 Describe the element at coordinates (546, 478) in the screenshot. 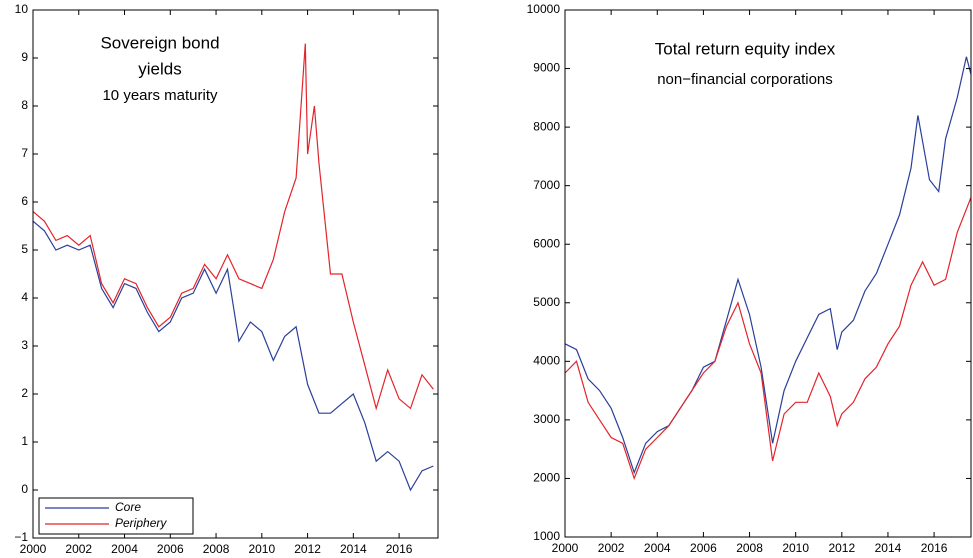

I see `y-tick-label: 2000` at that location.